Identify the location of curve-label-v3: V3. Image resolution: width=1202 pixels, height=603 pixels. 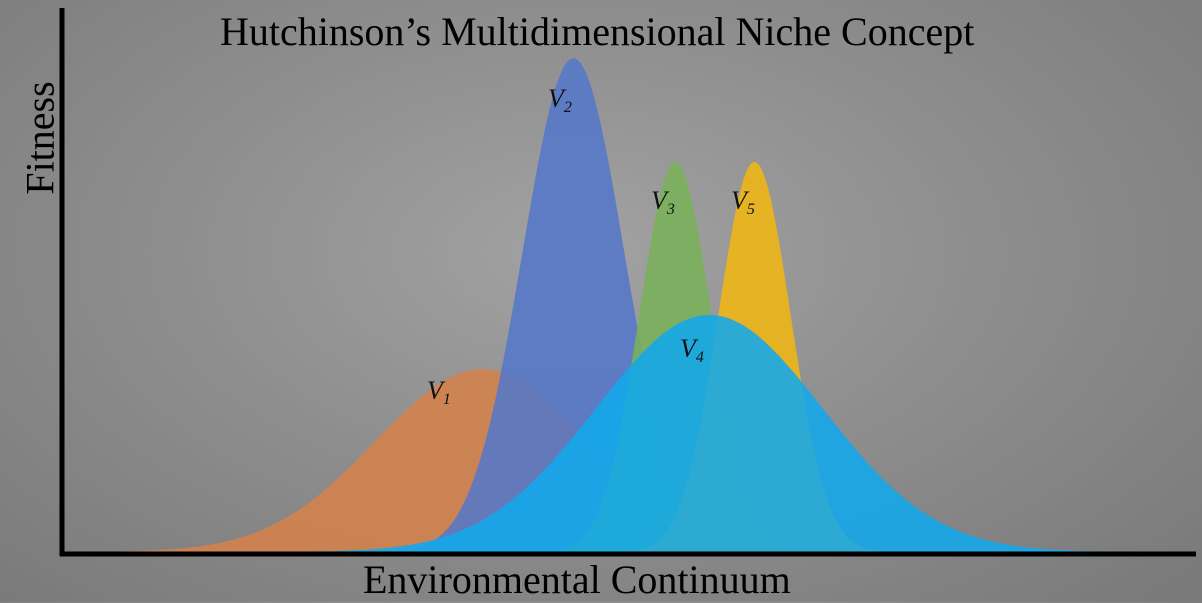
(663, 202).